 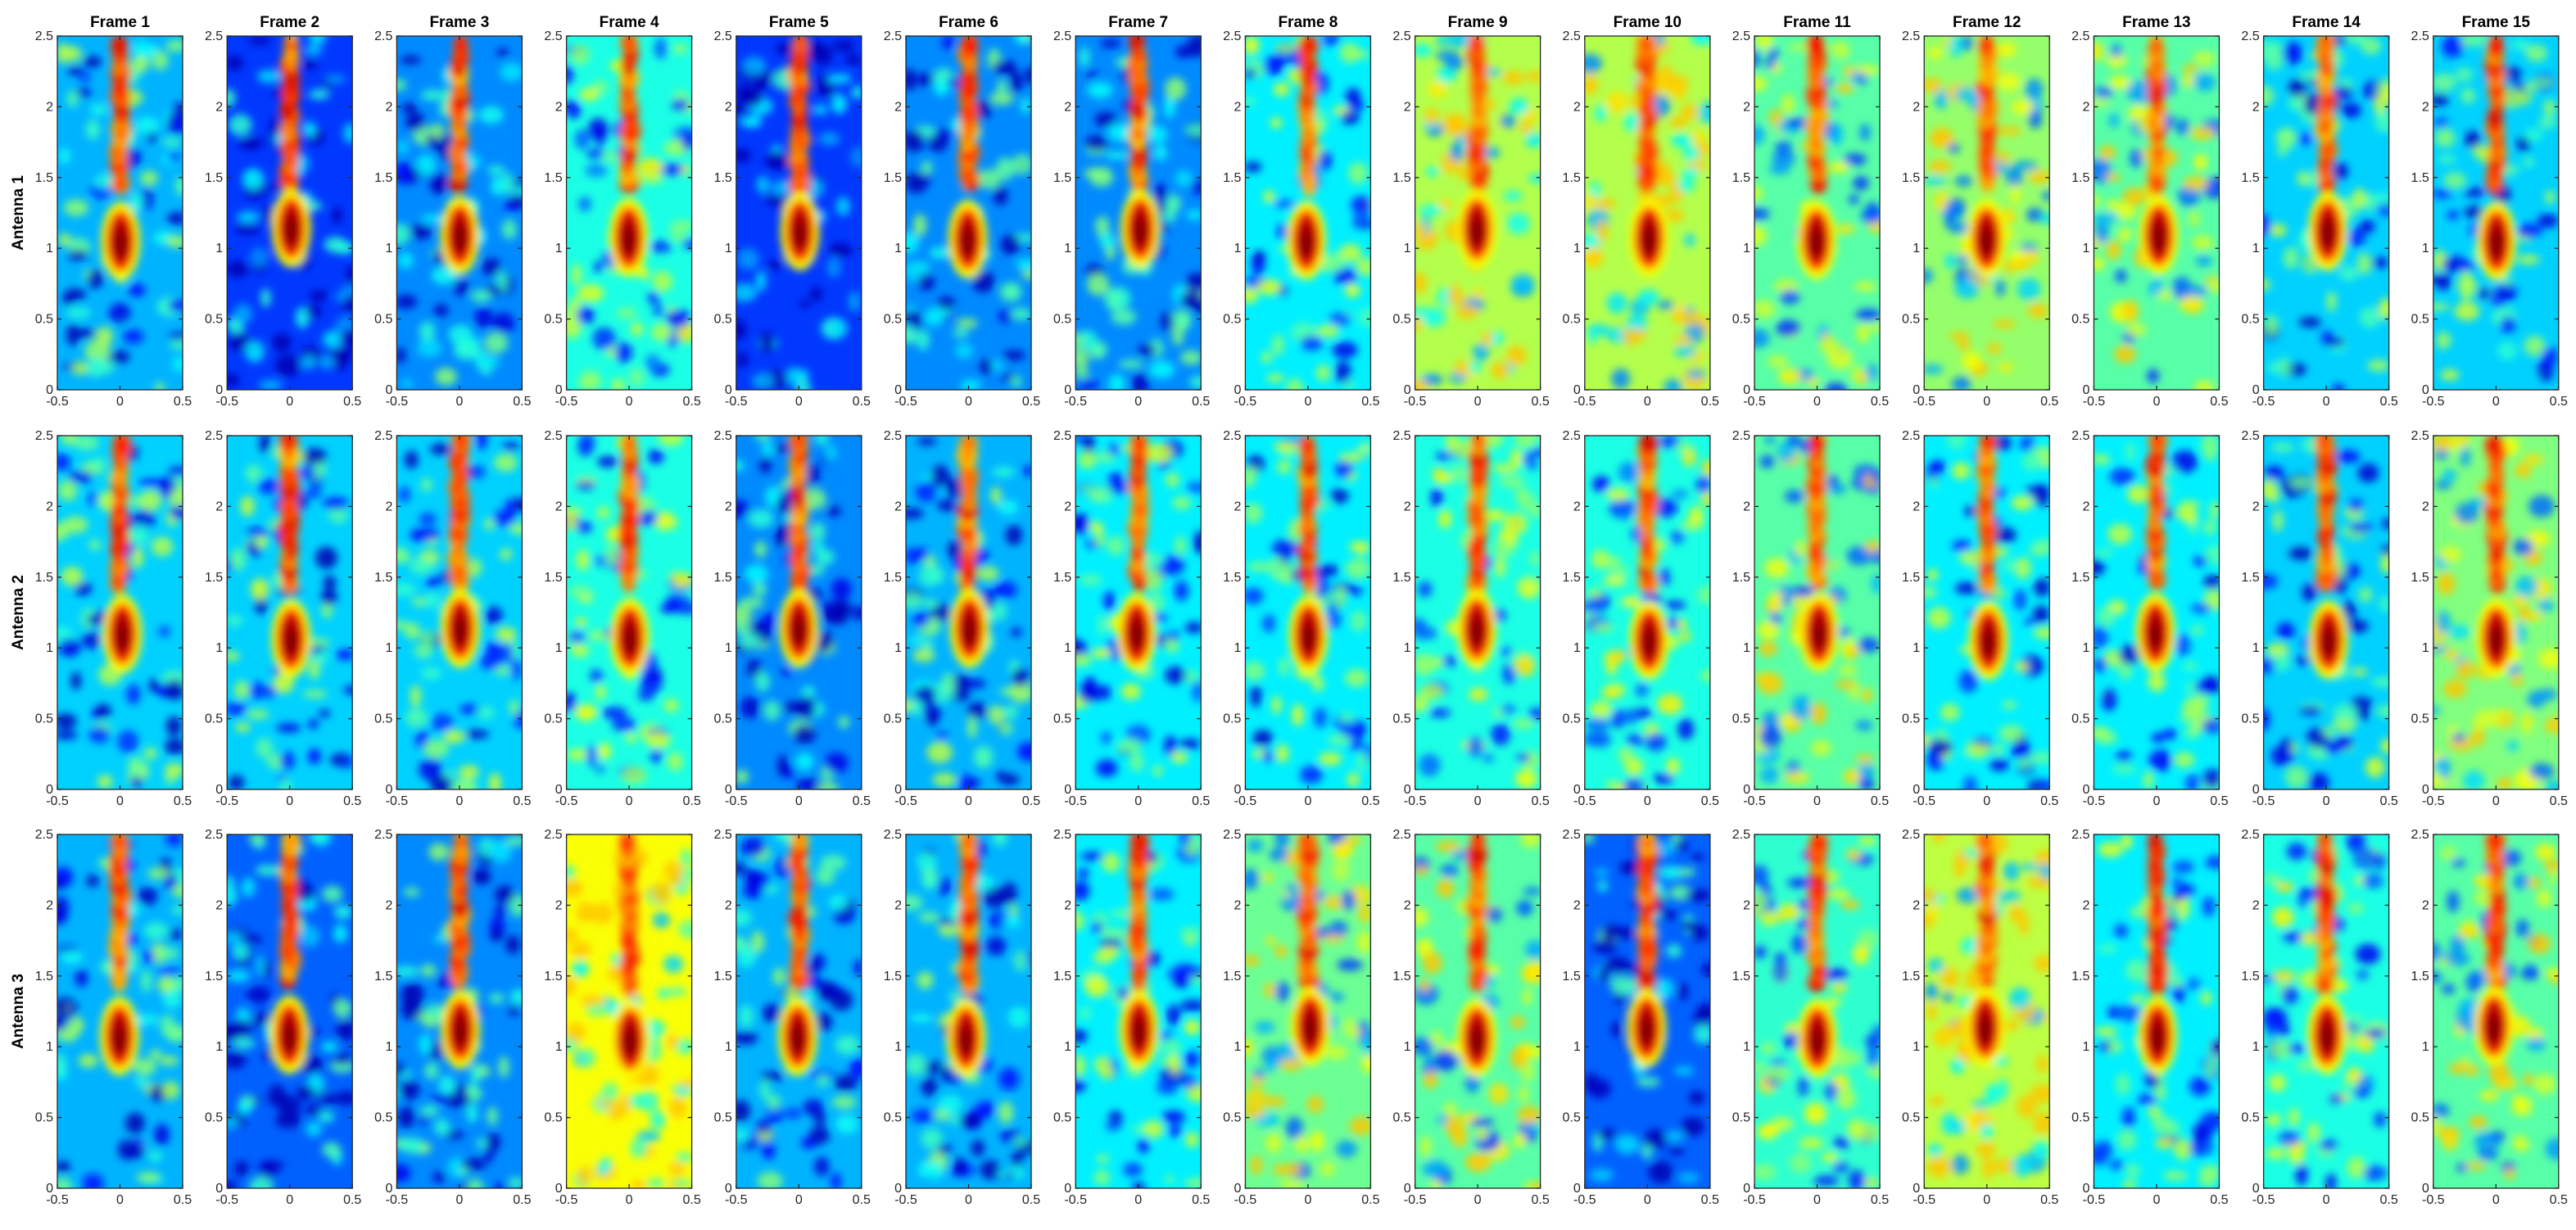 What do you see at coordinates (1478, 22) in the screenshot?
I see `frame-title: Frame 9` at bounding box center [1478, 22].